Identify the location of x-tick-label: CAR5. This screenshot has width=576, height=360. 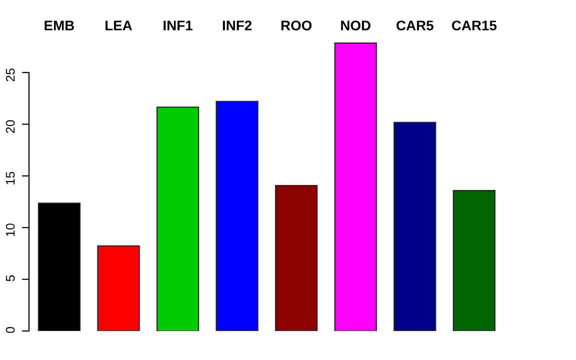
(415, 25).